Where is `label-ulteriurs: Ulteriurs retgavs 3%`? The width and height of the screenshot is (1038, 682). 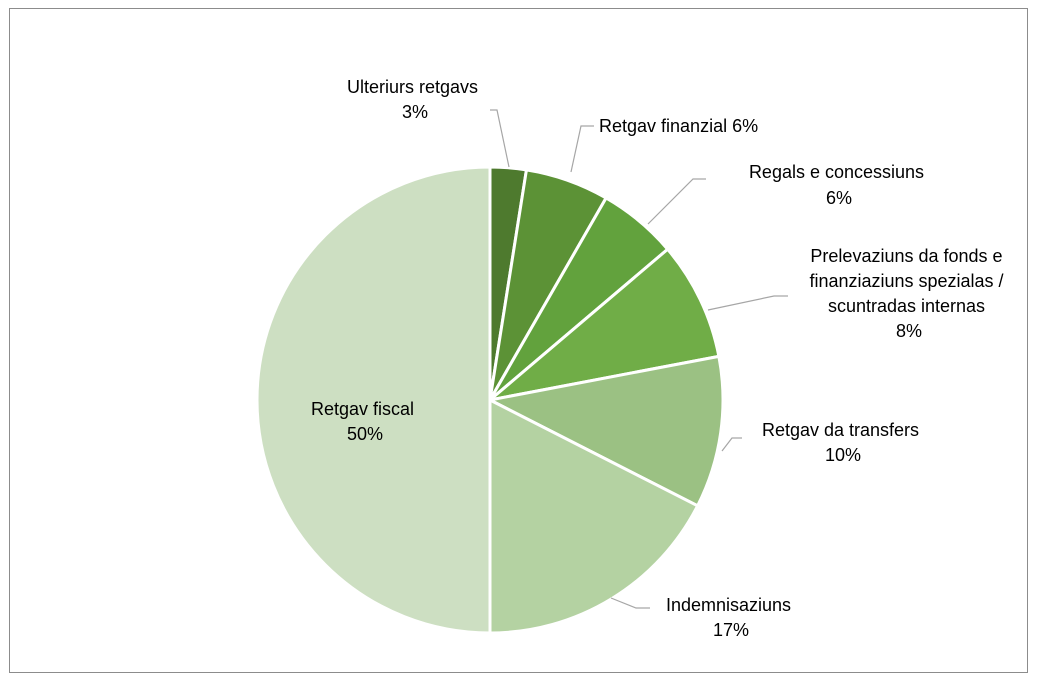
label-ulteriurs: Ulteriurs retgavs 3% is located at coordinates (415, 99).